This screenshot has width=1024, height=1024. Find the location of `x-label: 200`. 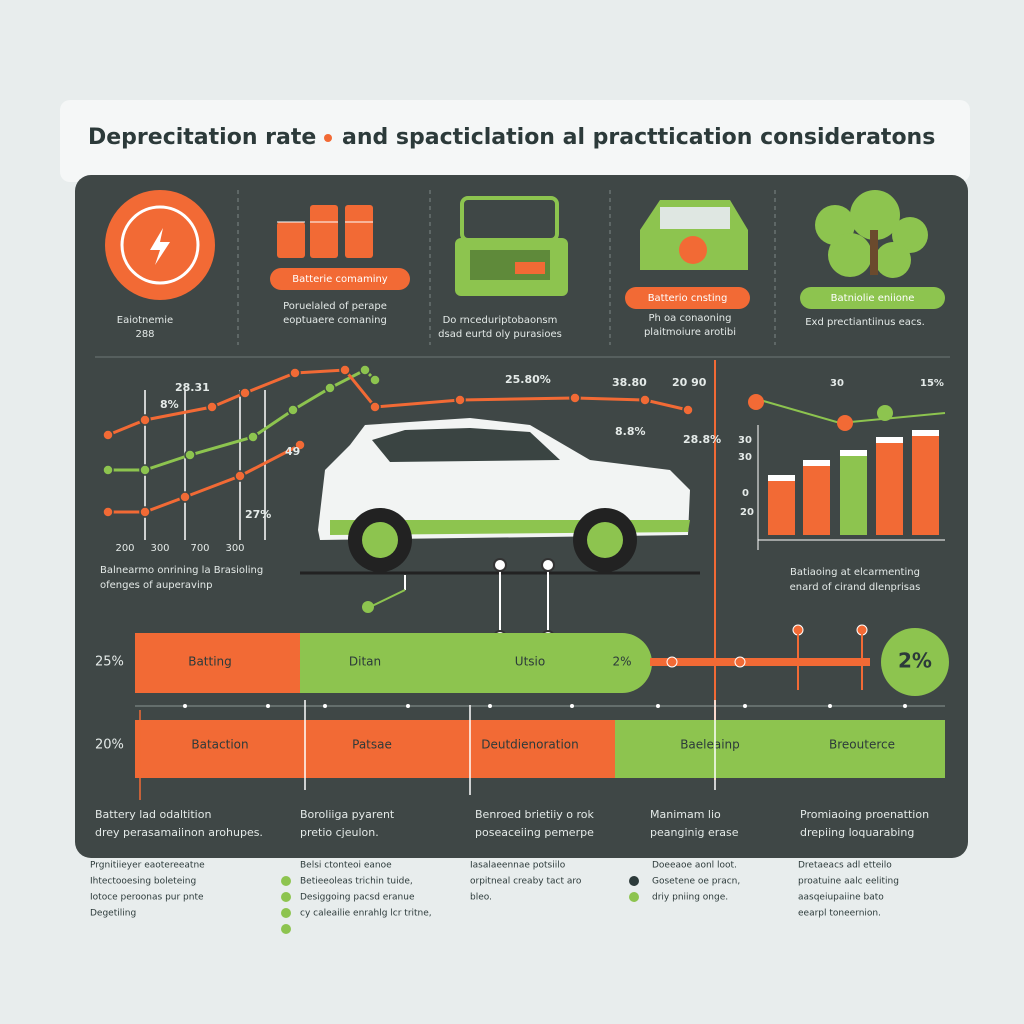

x-label: 200 is located at coordinates (124, 548).